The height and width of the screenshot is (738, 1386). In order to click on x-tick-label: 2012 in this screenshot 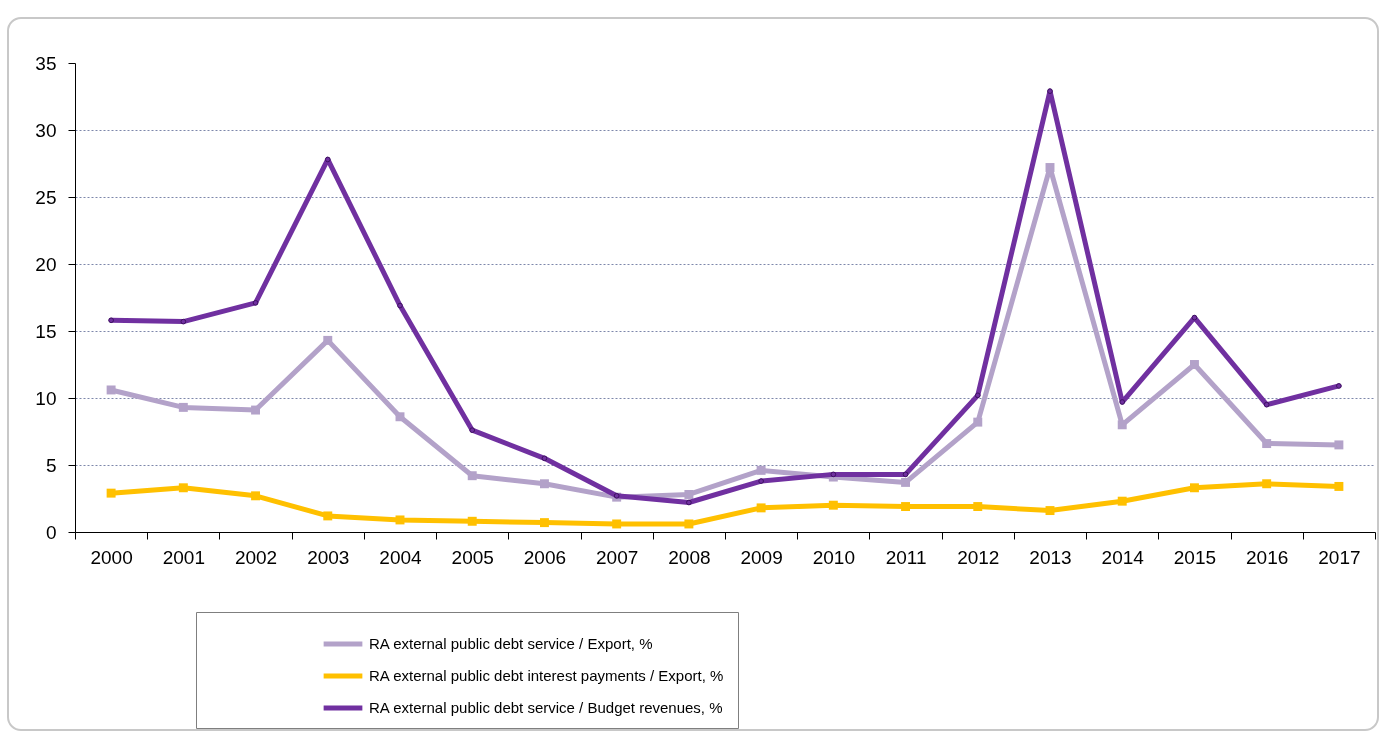, I will do `click(978, 557)`.